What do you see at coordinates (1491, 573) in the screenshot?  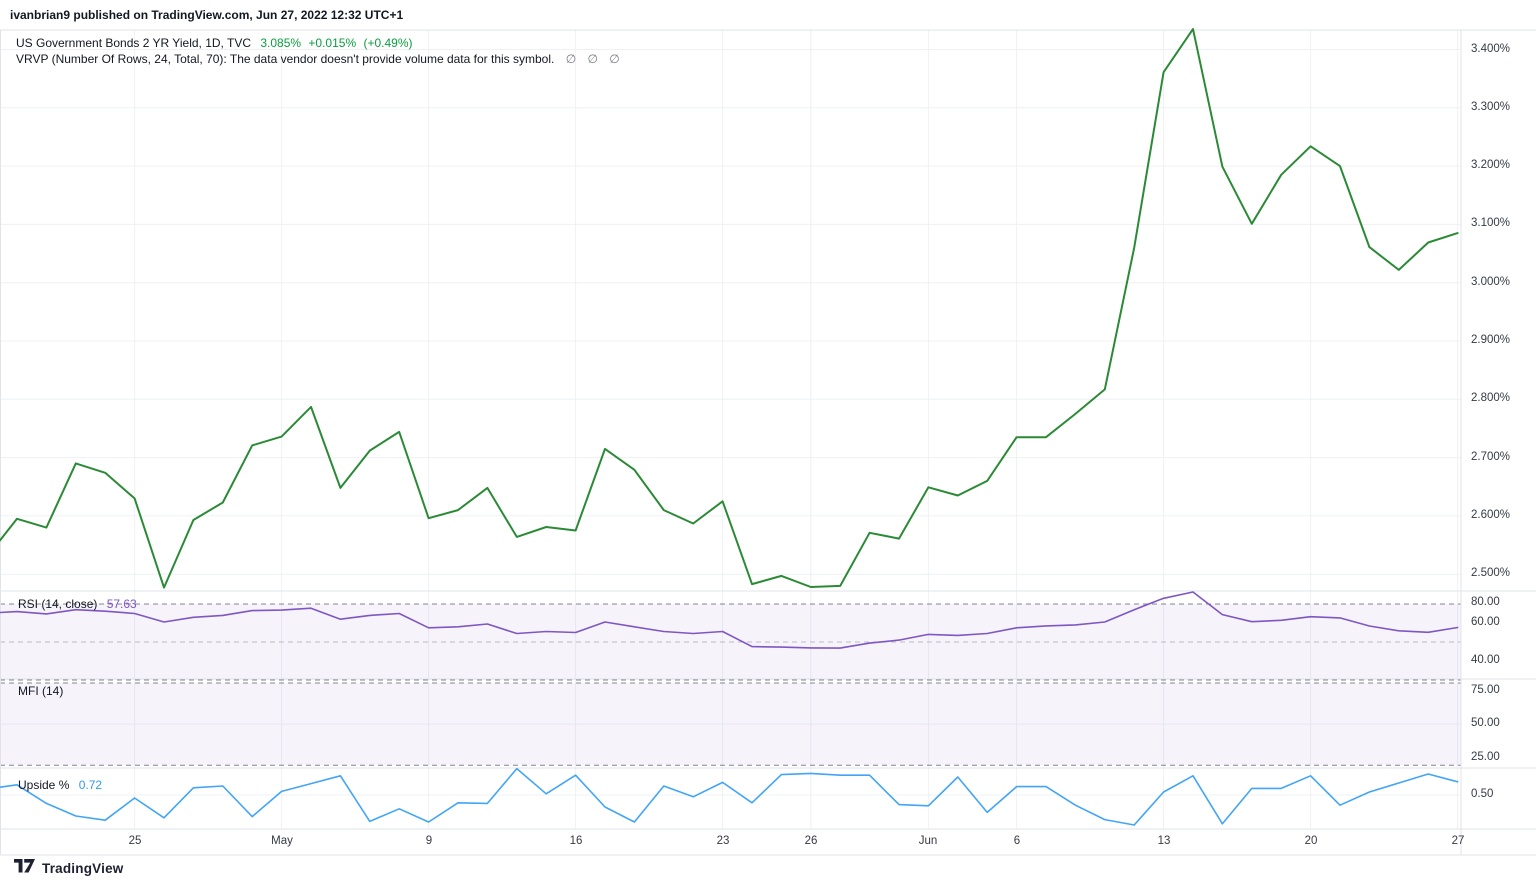 I see `main-axis-label: 2.500%` at bounding box center [1491, 573].